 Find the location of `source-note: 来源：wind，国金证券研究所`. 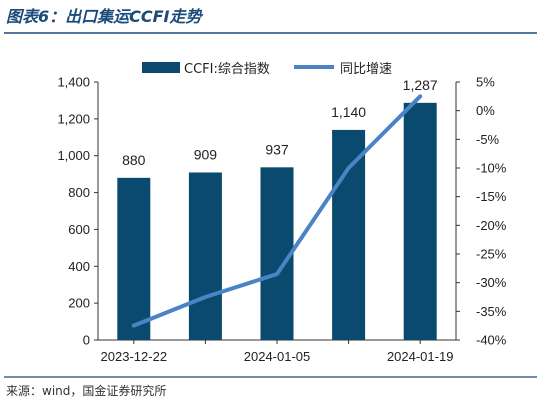

source-note: 来源：wind，国金证券研究所 is located at coordinates (86, 390).